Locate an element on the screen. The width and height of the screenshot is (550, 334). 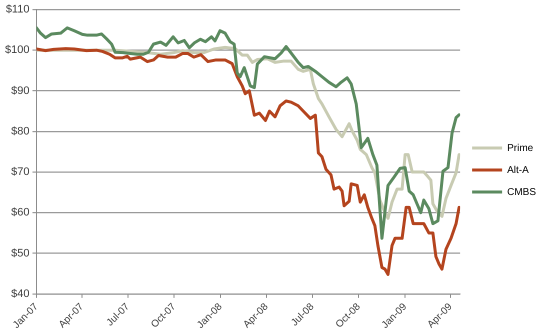
legend-label: Prime is located at coordinates (520, 148).